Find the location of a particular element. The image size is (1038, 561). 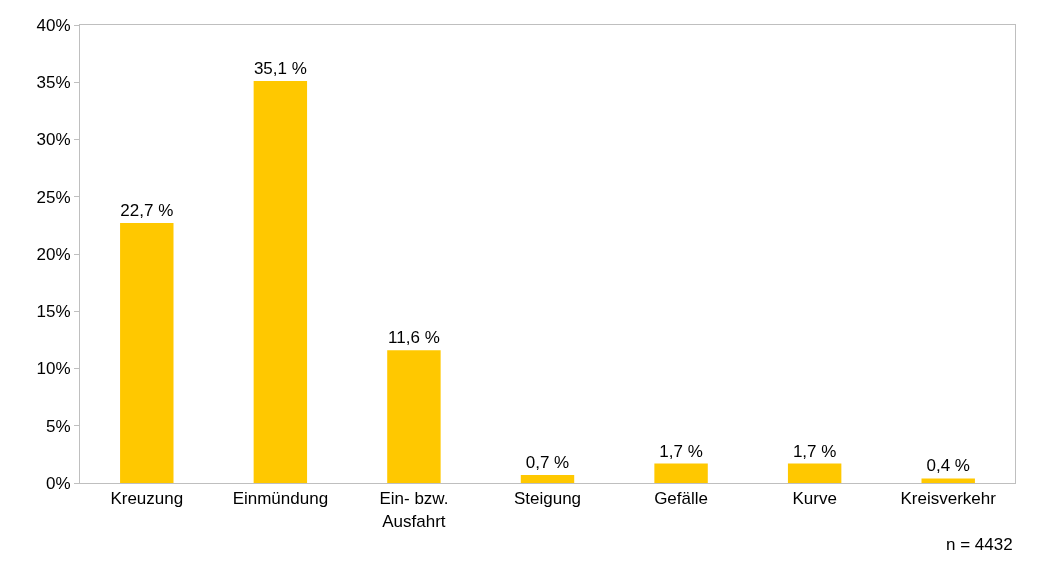

data-label: 0,4 % is located at coordinates (948, 466).